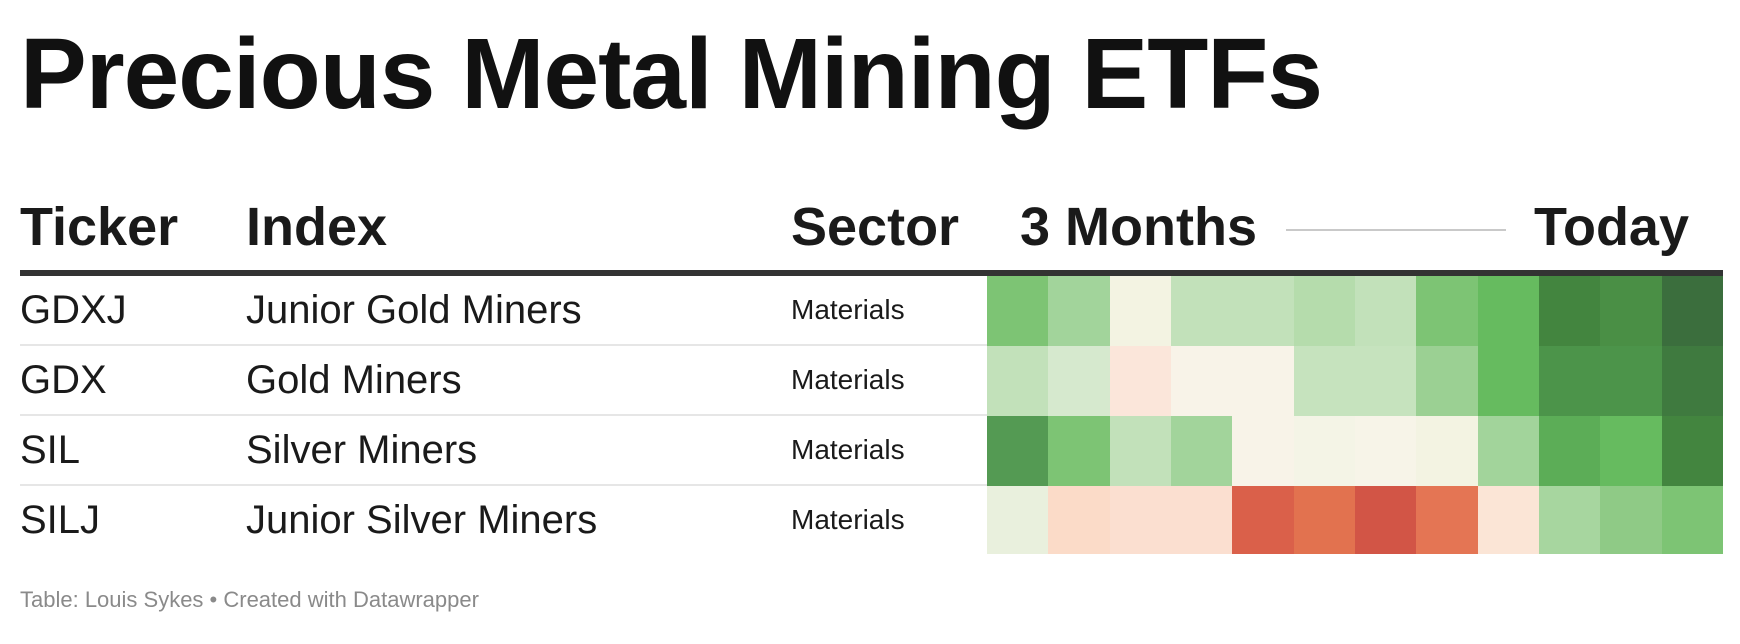 This screenshot has width=1740, height=644. I want to click on table-header: Ticker Index Sector 3 Months Today, so click(871, 233).